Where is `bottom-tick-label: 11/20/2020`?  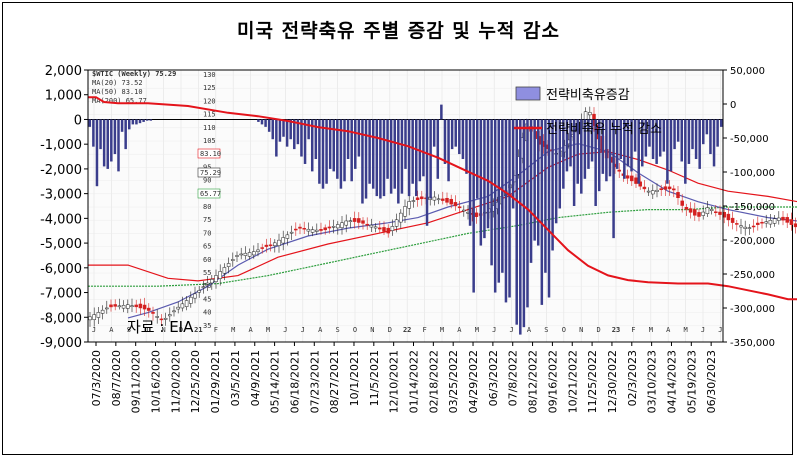 bottom-tick-label: 11/20/2020 is located at coordinates (175, 381).